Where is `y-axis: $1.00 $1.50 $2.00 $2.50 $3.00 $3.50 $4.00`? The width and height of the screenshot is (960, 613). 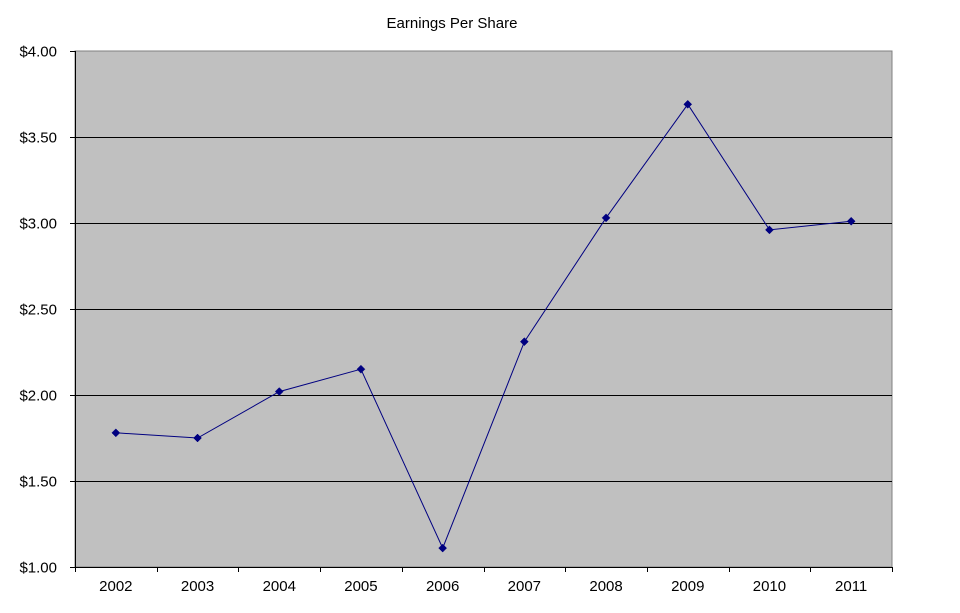
y-axis: $1.00 $1.50 $2.00 $2.50 $3.00 $3.50 $4.00 is located at coordinates (47, 310).